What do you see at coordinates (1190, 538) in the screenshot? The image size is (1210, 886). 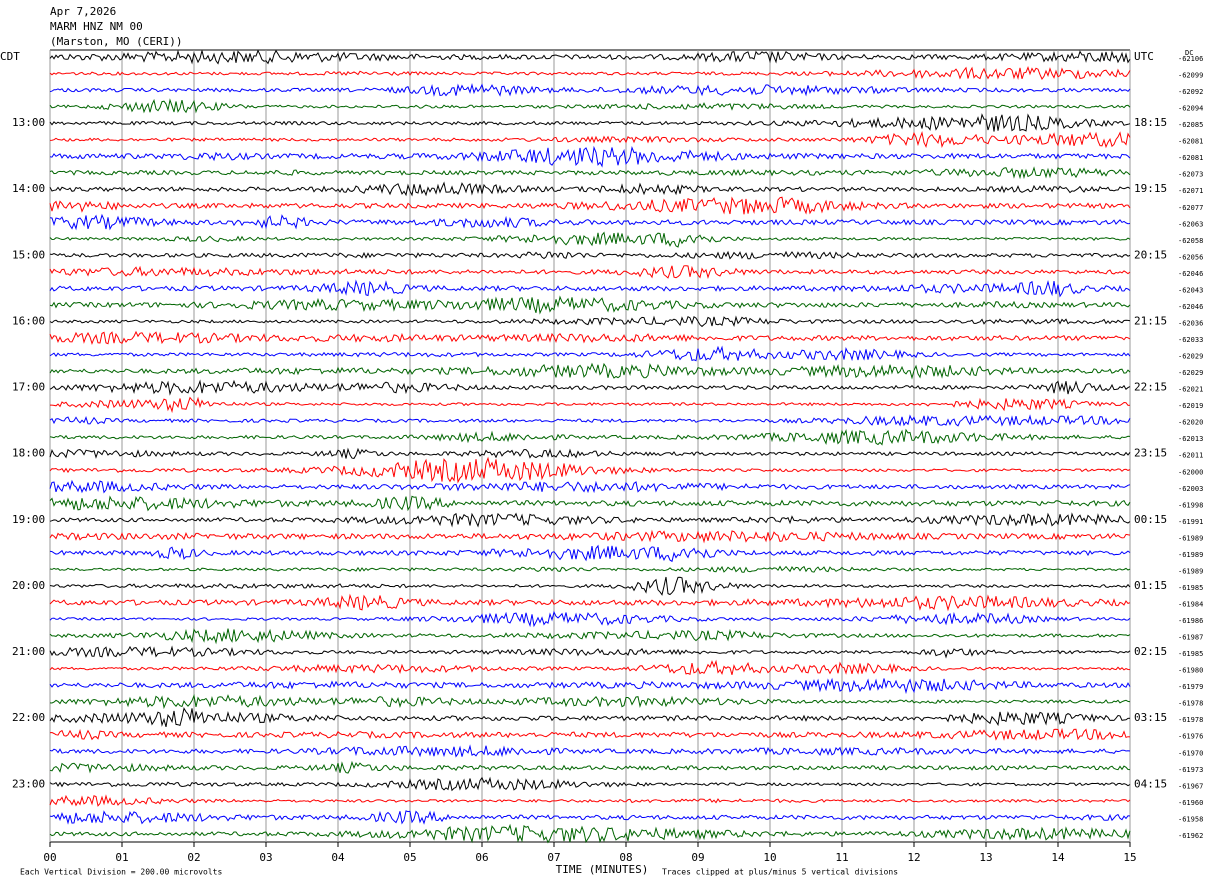 I see `dc-offset: -61989` at bounding box center [1190, 538].